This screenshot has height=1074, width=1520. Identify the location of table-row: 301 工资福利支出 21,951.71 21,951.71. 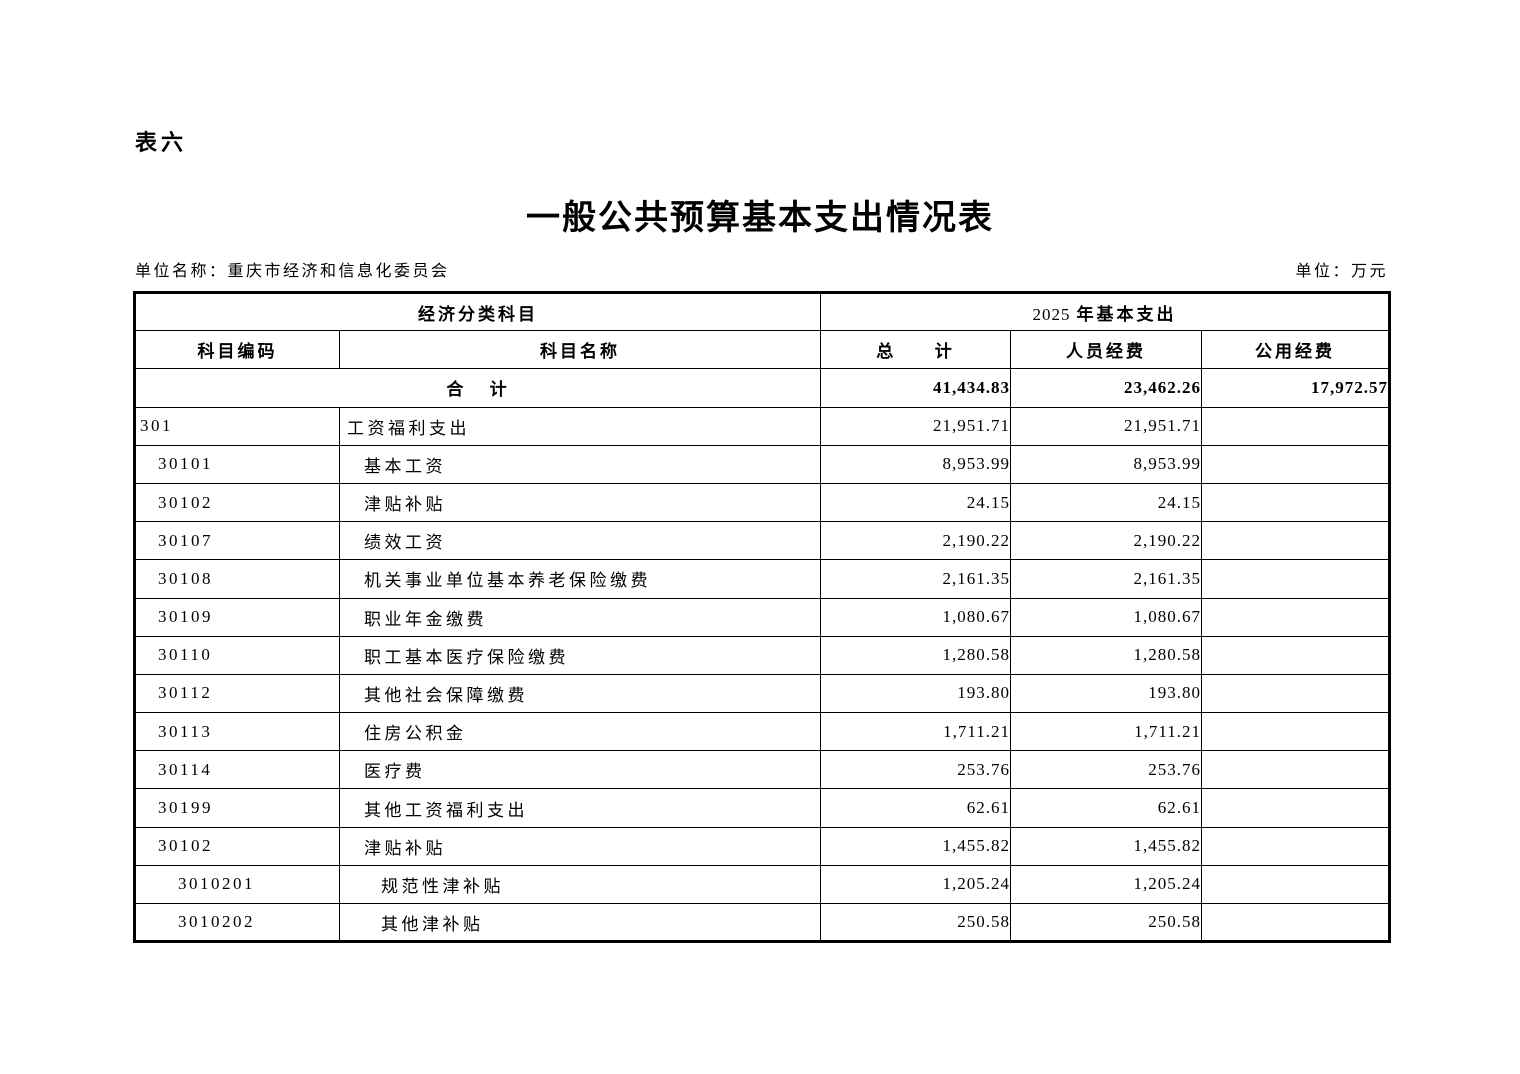
(762, 426).